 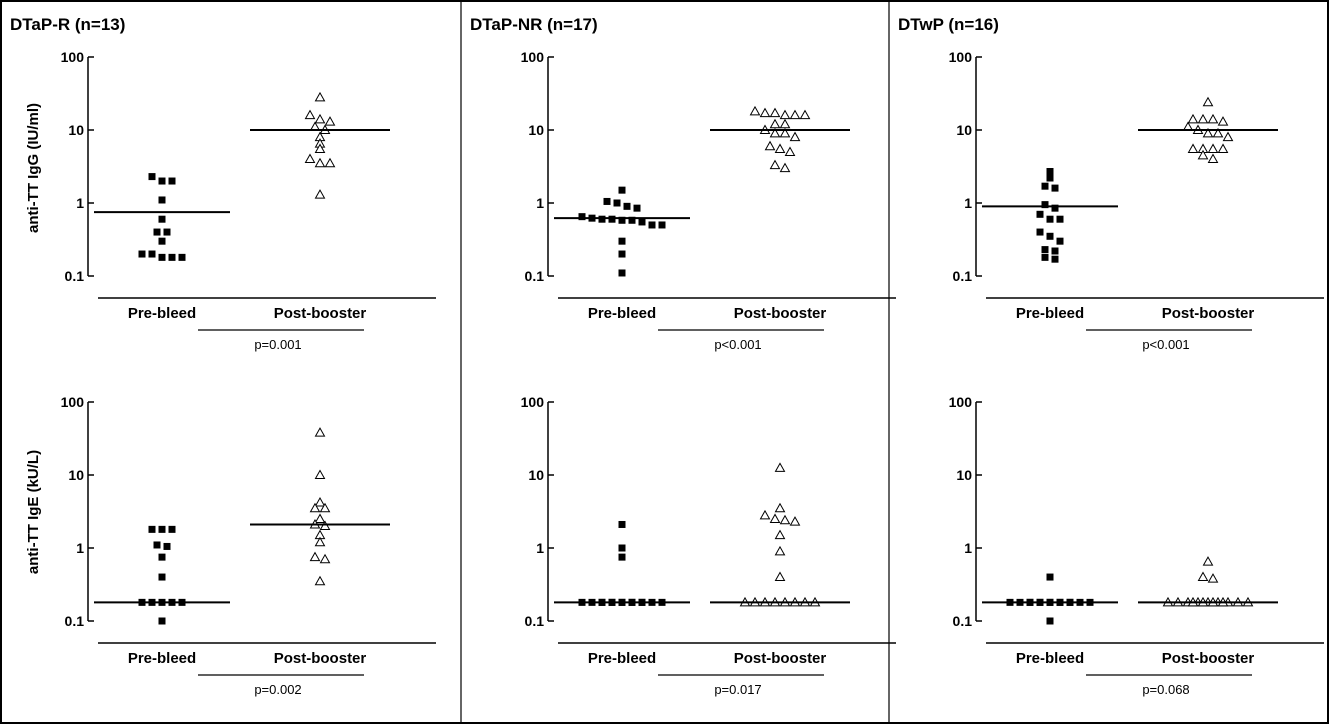 I want to click on p-value-label: p=0.017, so click(x=737, y=689).